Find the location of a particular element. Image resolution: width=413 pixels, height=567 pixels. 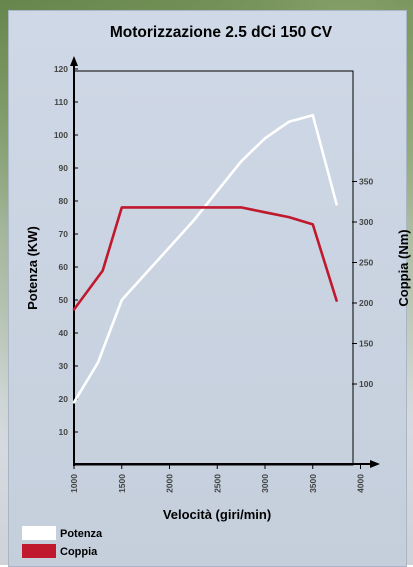

y-left-tick-label: 10 is located at coordinates (64, 432).